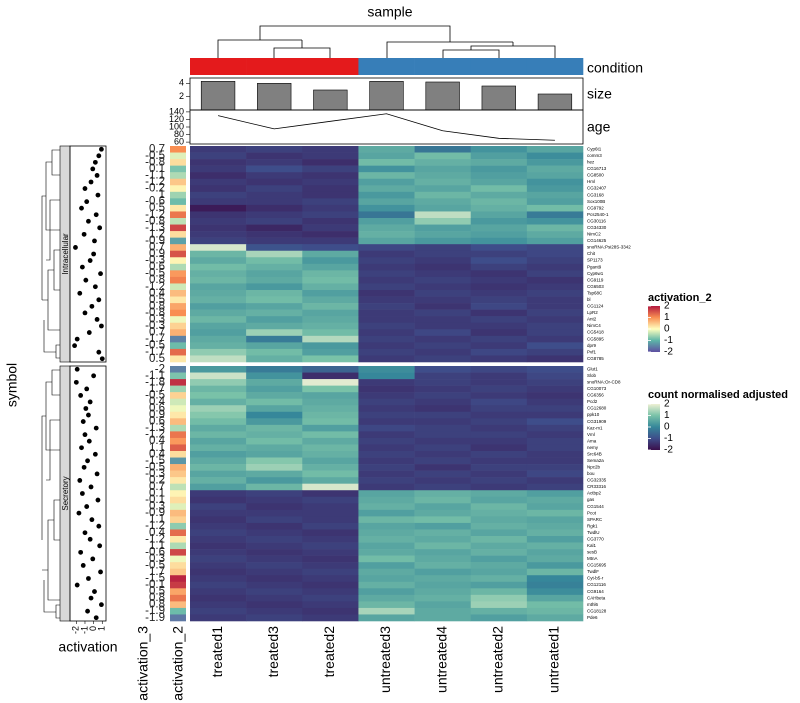  What do you see at coordinates (155, 461) in the screenshot?
I see `activation-3-label: -1.5` at bounding box center [155, 461].